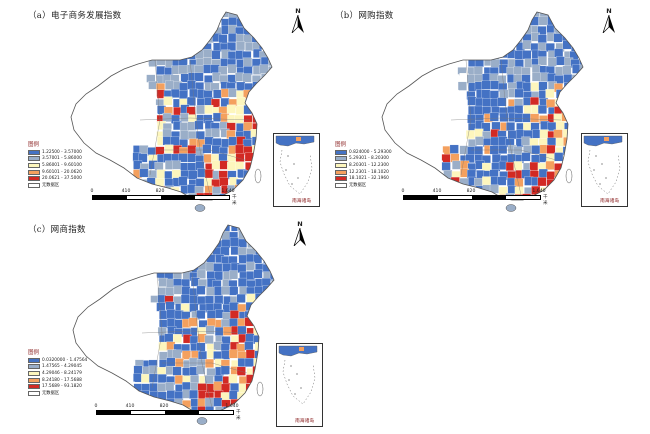 This screenshot has height=434, width=650. I want to click on legend-label: 0.824000 - 5.29300, so click(370, 152).